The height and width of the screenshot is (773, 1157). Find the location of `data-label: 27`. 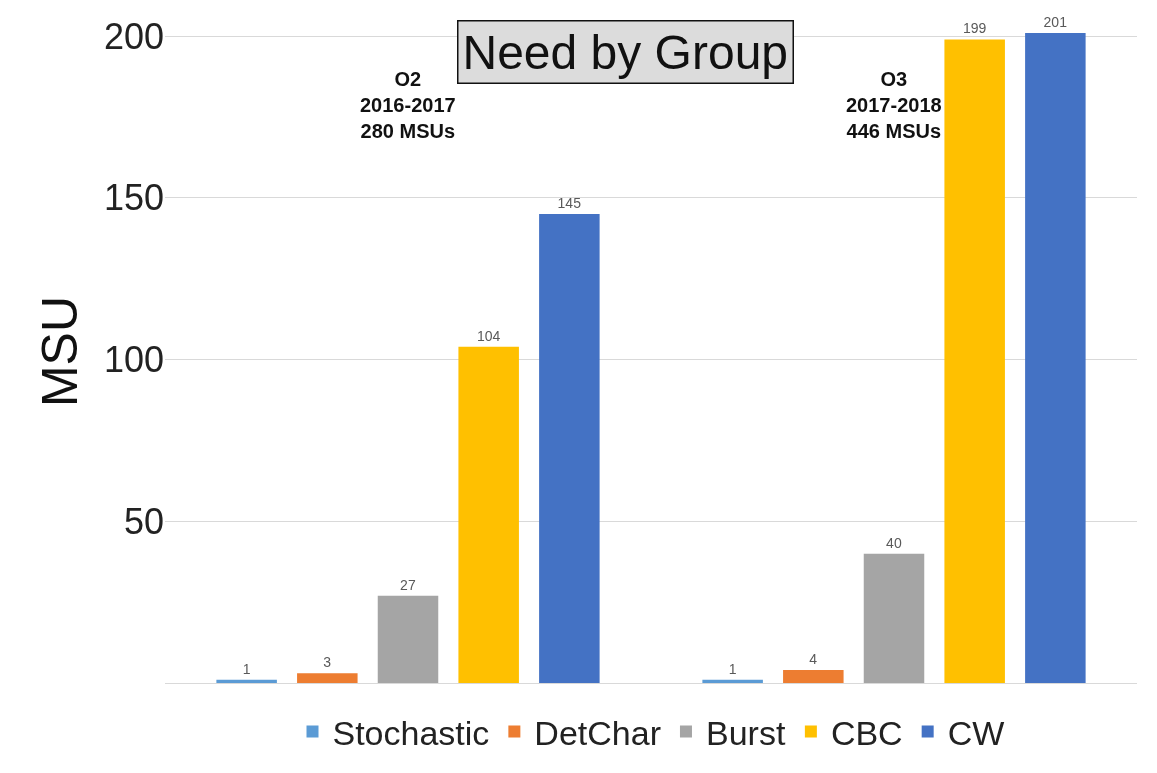

data-label: 27 is located at coordinates (408, 584).